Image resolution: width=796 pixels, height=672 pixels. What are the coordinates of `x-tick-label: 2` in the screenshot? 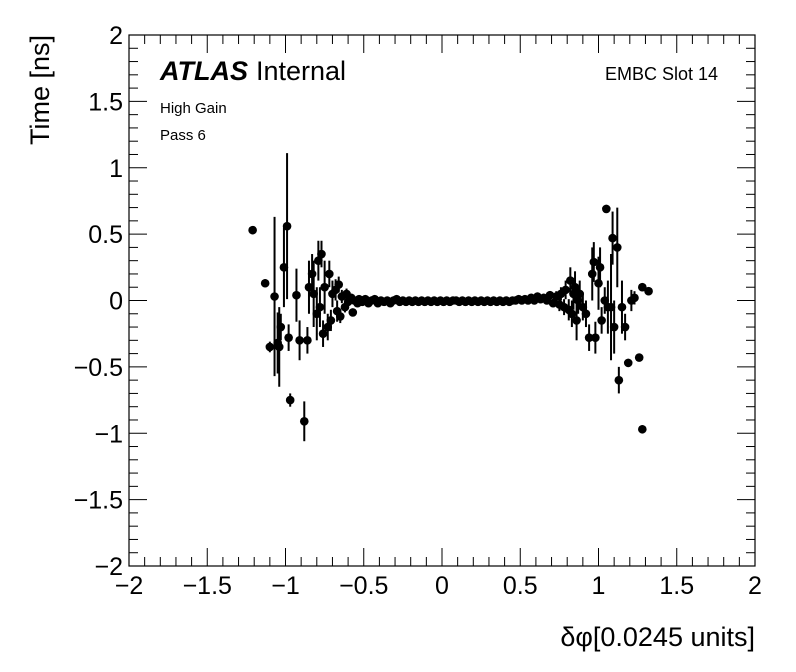 It's located at (755, 586).